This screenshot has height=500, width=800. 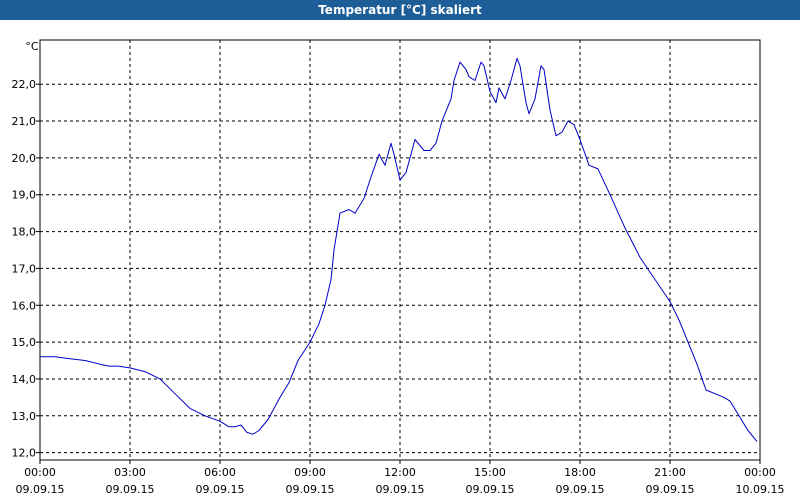 What do you see at coordinates (24, 158) in the screenshot?
I see `y-tick-label: 20,0` at bounding box center [24, 158].